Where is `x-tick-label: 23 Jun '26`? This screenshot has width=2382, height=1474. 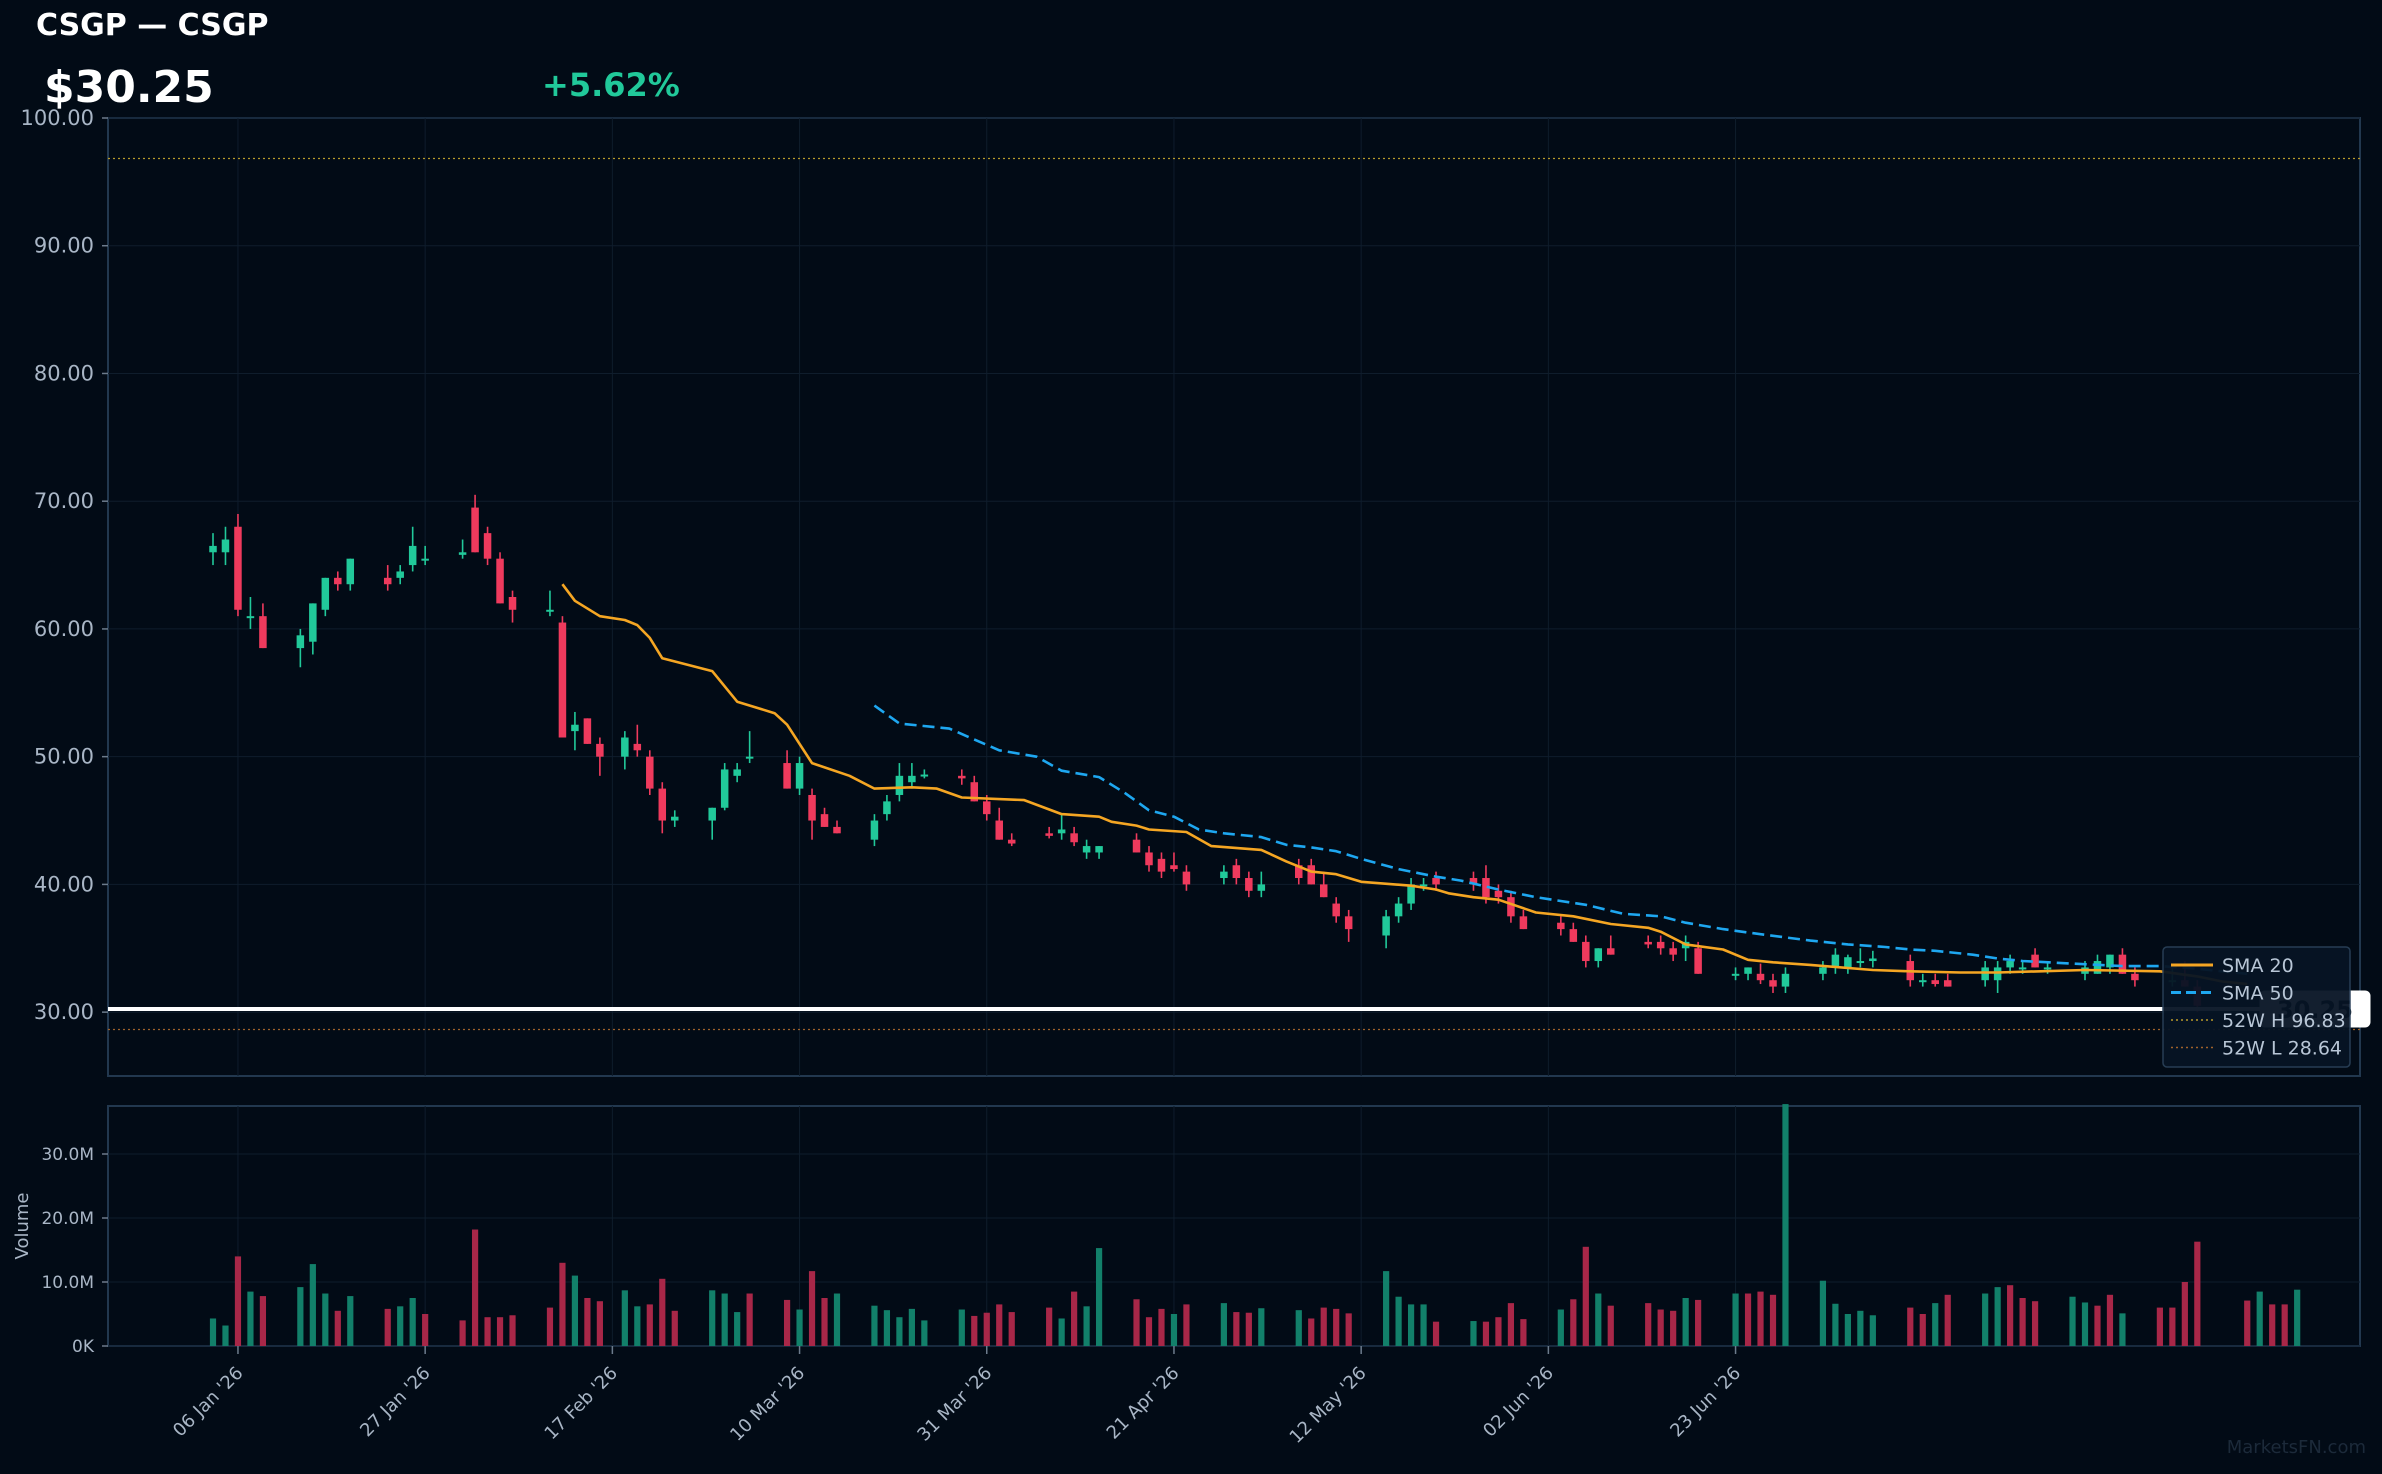
x-tick-label: 23 Jun '26 is located at coordinates (1705, 1402).